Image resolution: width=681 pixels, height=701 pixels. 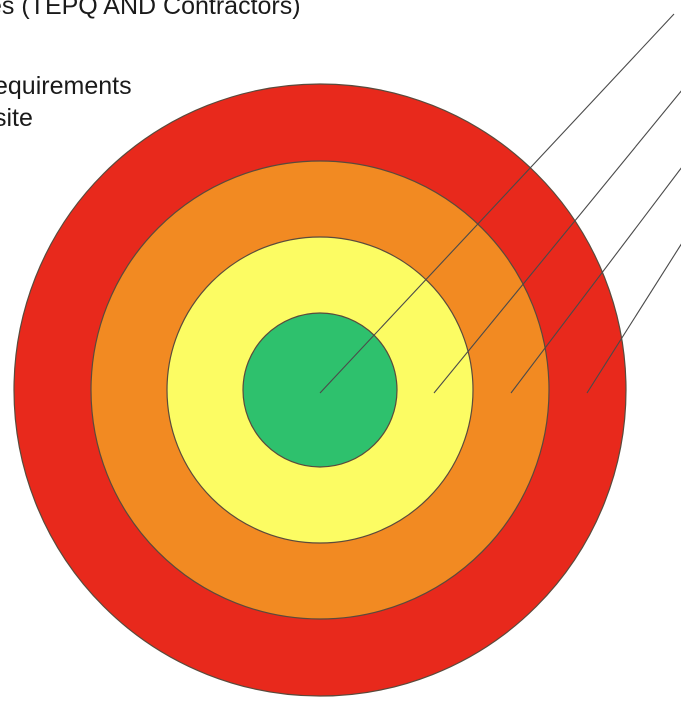 What do you see at coordinates (150, 10) in the screenshot?
I see `title-text: es (TEPQ AND Contractors)` at bounding box center [150, 10].